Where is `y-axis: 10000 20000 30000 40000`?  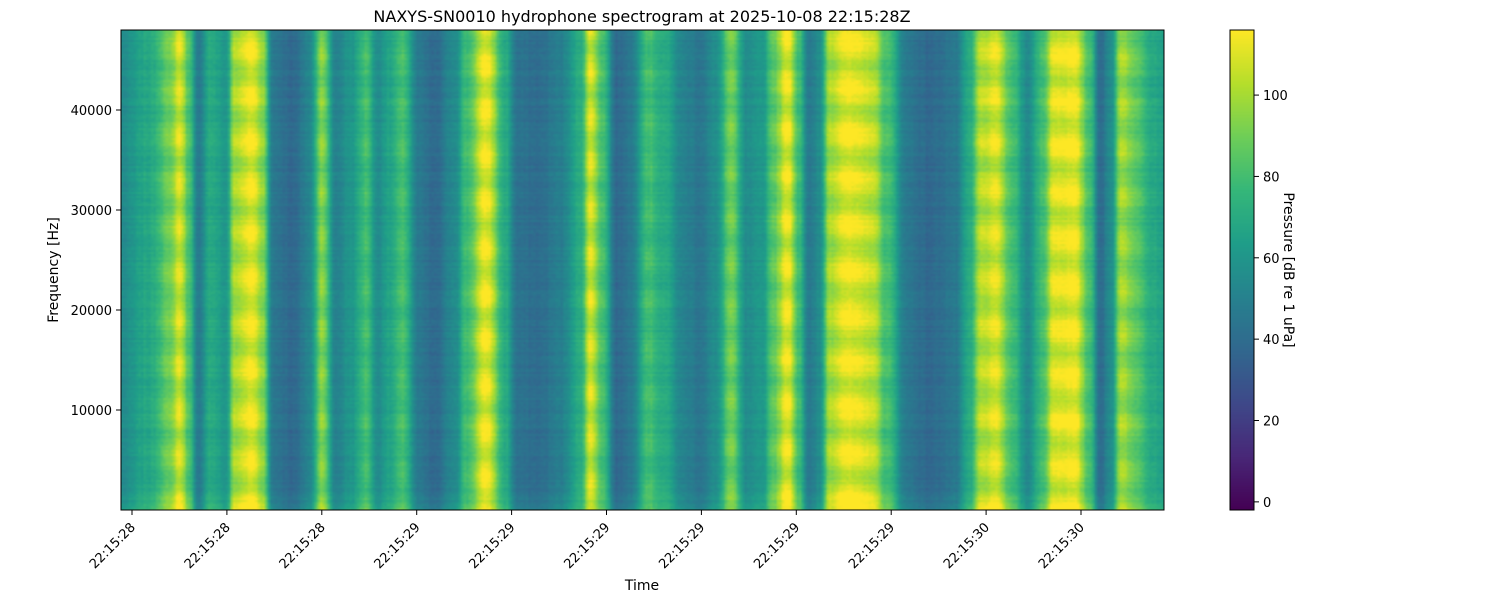
y-axis: 10000 20000 30000 40000 is located at coordinates (96, 261).